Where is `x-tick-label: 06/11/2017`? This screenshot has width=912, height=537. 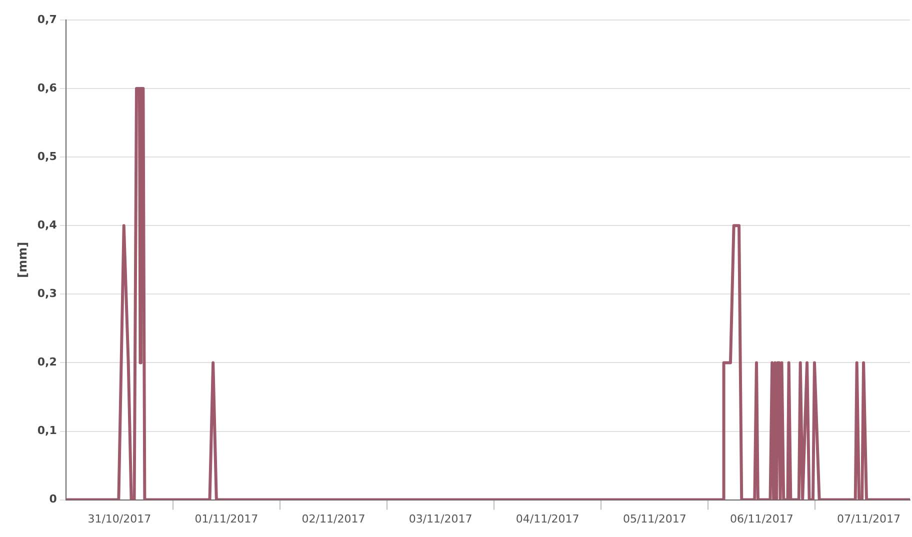
x-tick-label: 06/11/2017 is located at coordinates (762, 519).